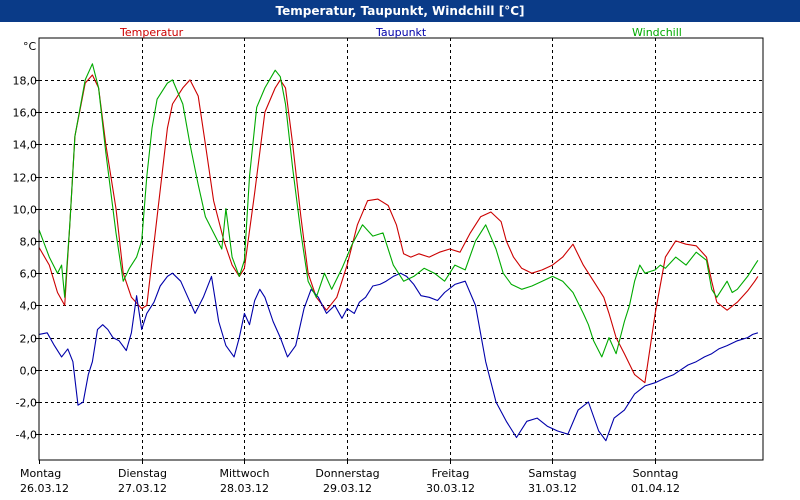  What do you see at coordinates (451, 473) in the screenshot?
I see `x-tick-day-label: Freitag` at bounding box center [451, 473].